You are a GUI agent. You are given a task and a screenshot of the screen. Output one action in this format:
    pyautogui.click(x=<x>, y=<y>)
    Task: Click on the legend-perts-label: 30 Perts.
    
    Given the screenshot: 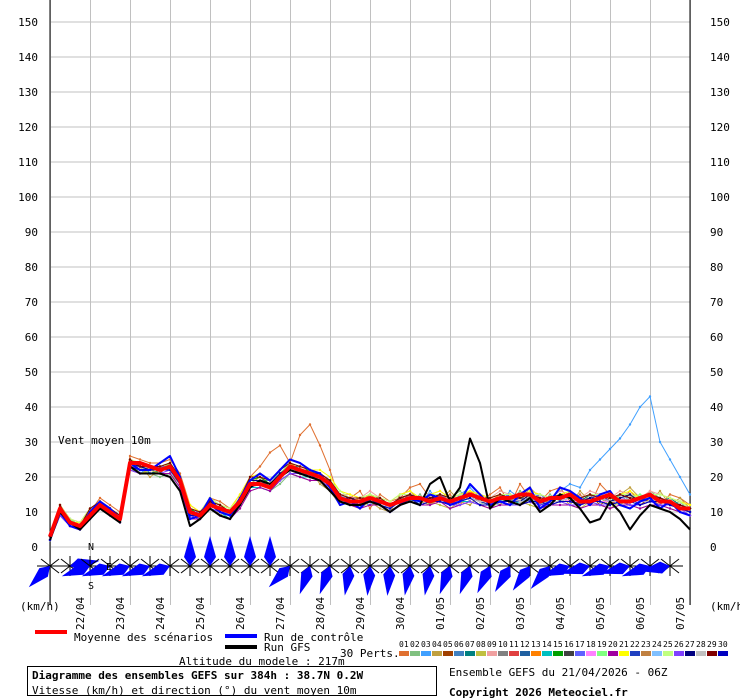 What is the action you would take?
    pyautogui.click(x=370, y=653)
    